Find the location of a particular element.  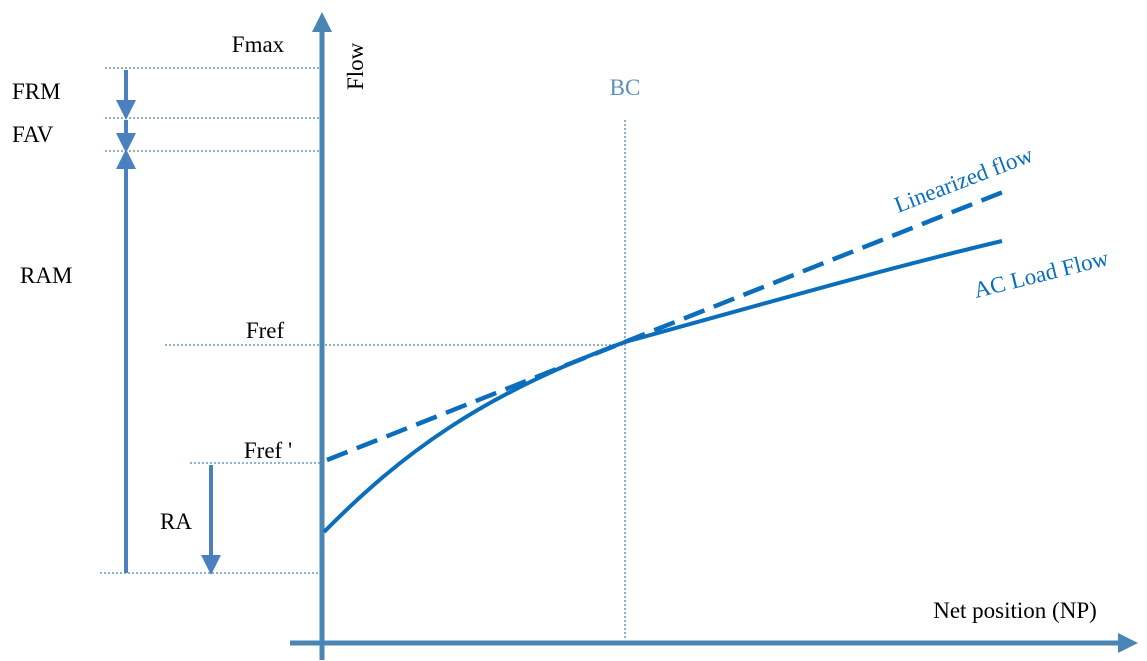

ra-label: RA is located at coordinates (176, 521).